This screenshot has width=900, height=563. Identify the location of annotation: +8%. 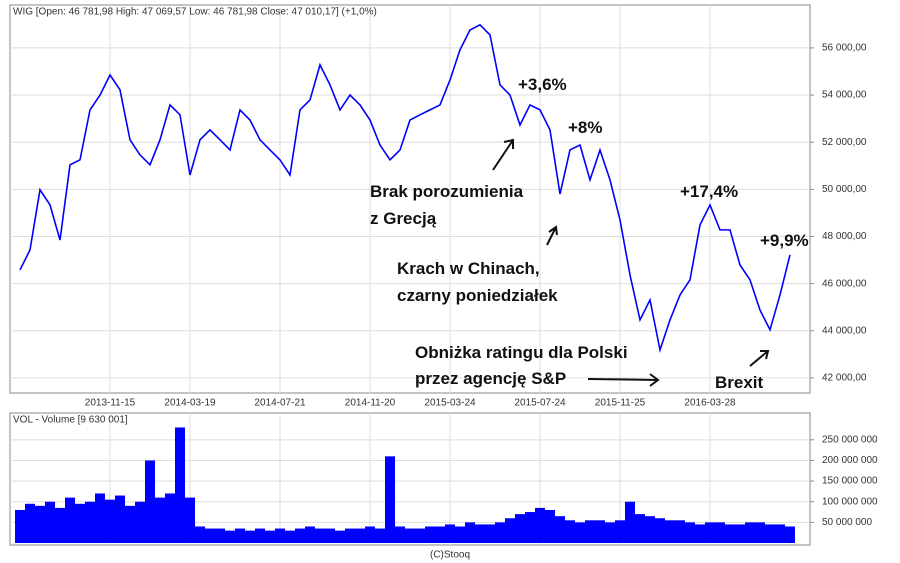
(585, 127).